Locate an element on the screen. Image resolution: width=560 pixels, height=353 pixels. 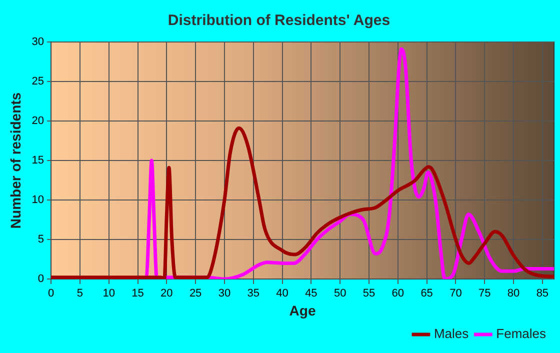
y-tick-label: 5 is located at coordinates (41, 240).